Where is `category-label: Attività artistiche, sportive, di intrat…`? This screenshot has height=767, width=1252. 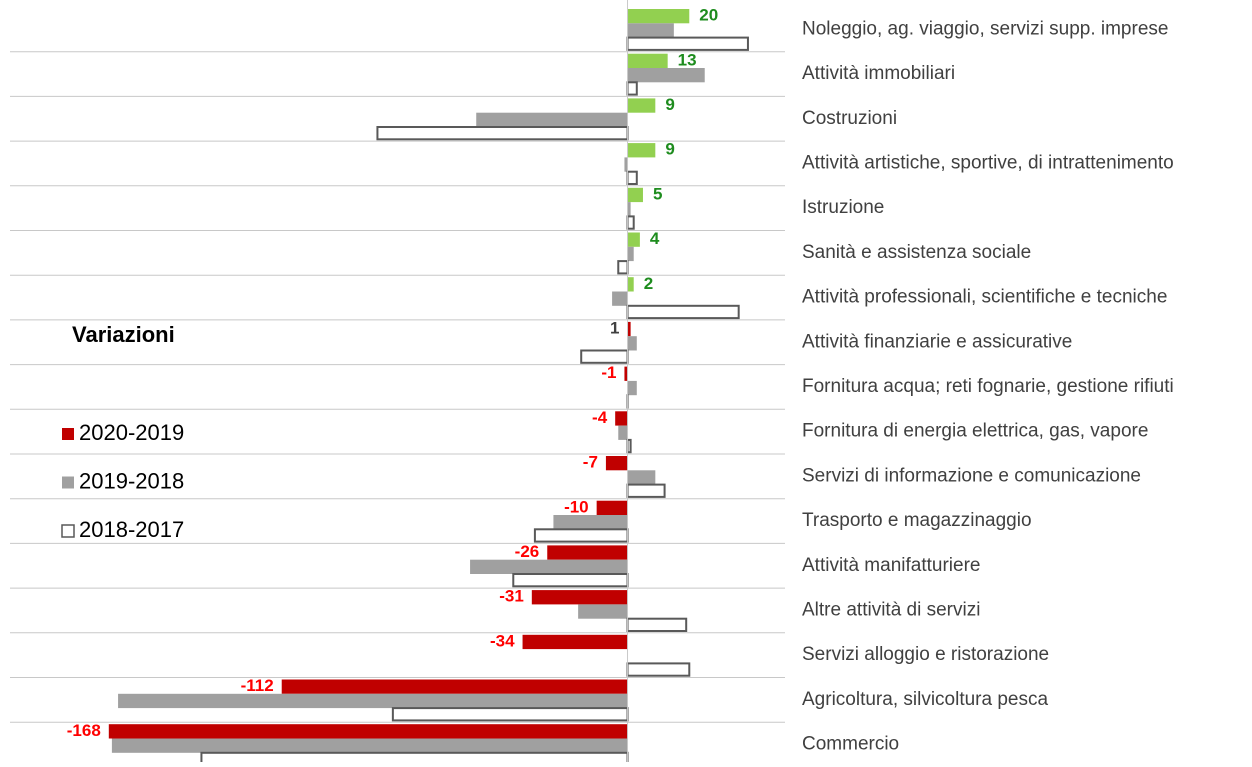 category-label: Attività artistiche, sportive, di intrat… is located at coordinates (988, 162).